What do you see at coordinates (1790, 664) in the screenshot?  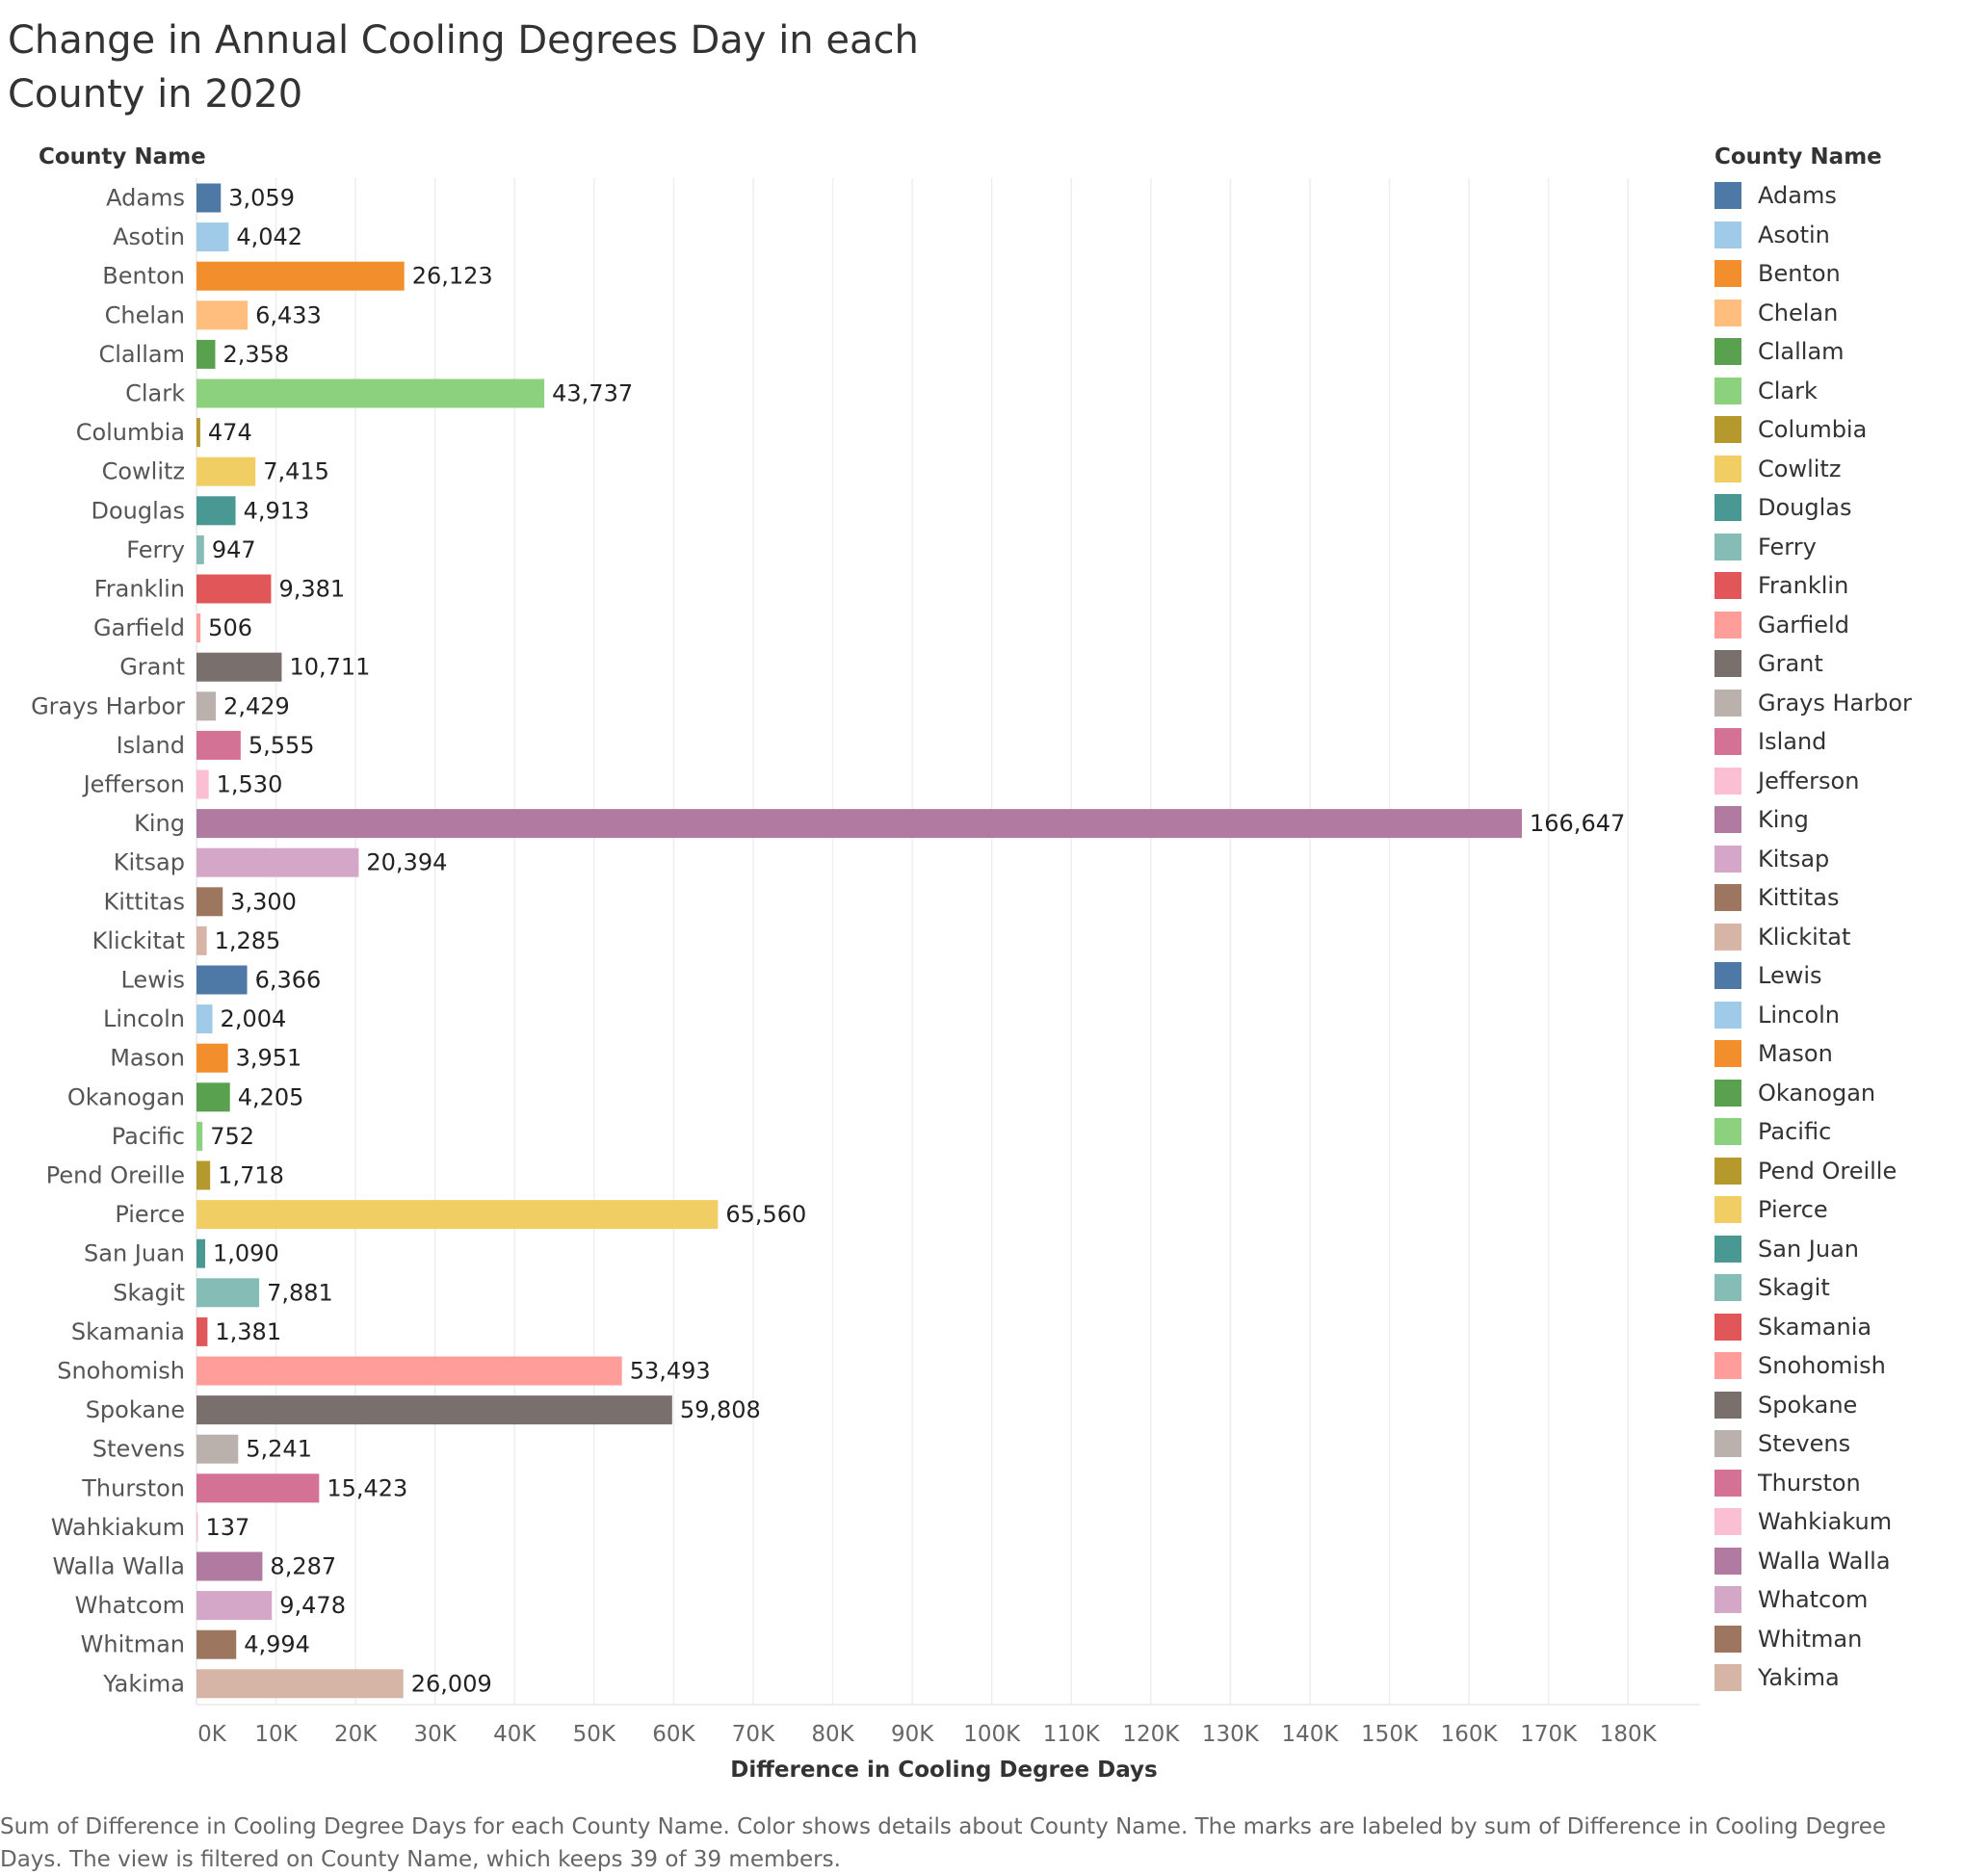 I see `legend-label: Grant` at bounding box center [1790, 664].